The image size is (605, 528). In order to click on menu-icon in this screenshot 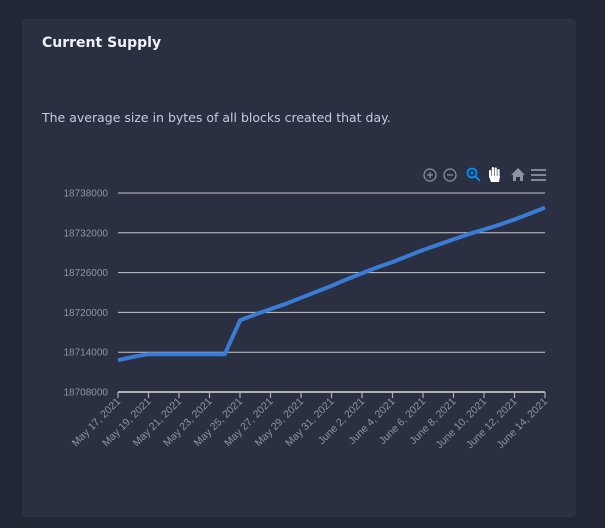, I will do `click(538, 175)`.